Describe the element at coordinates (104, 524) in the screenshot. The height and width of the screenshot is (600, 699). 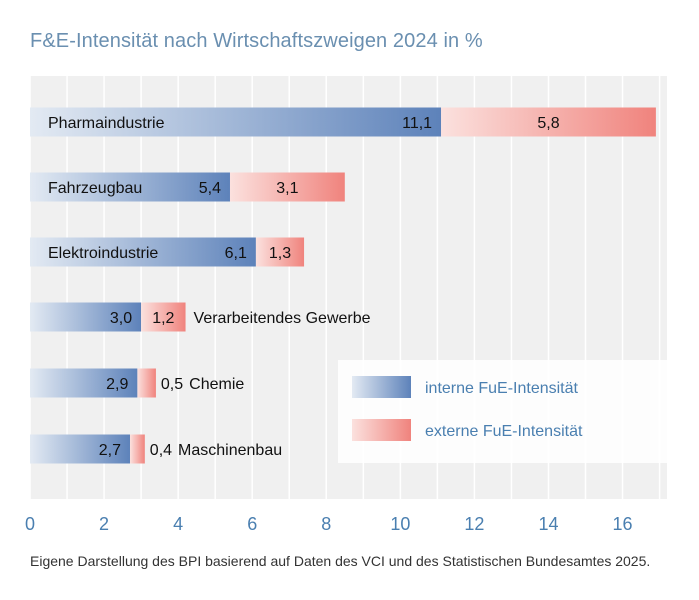
I see `x-tick-label: 2` at that location.